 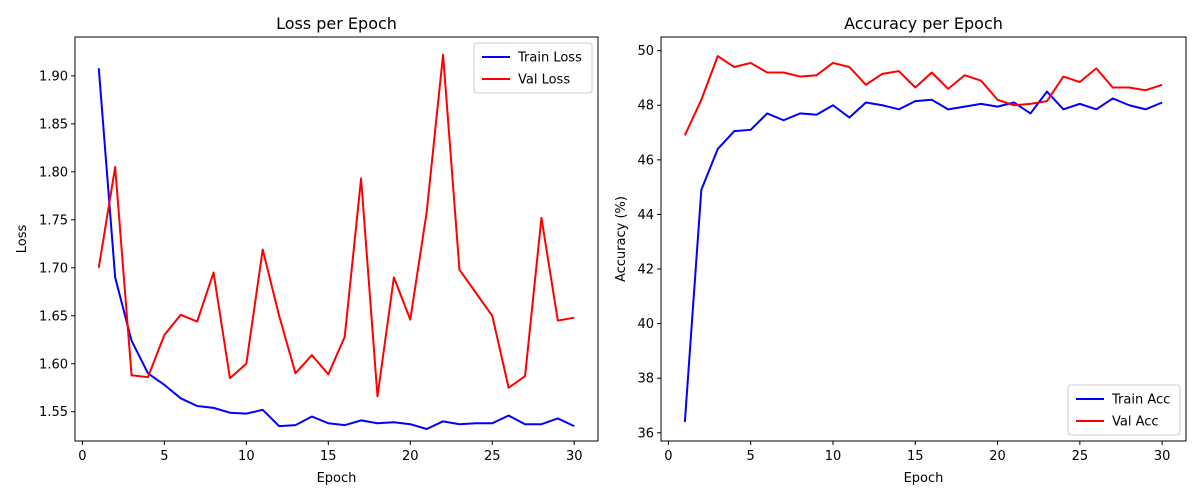 I want to click on y-tick-label: 1.90, so click(x=53, y=76).